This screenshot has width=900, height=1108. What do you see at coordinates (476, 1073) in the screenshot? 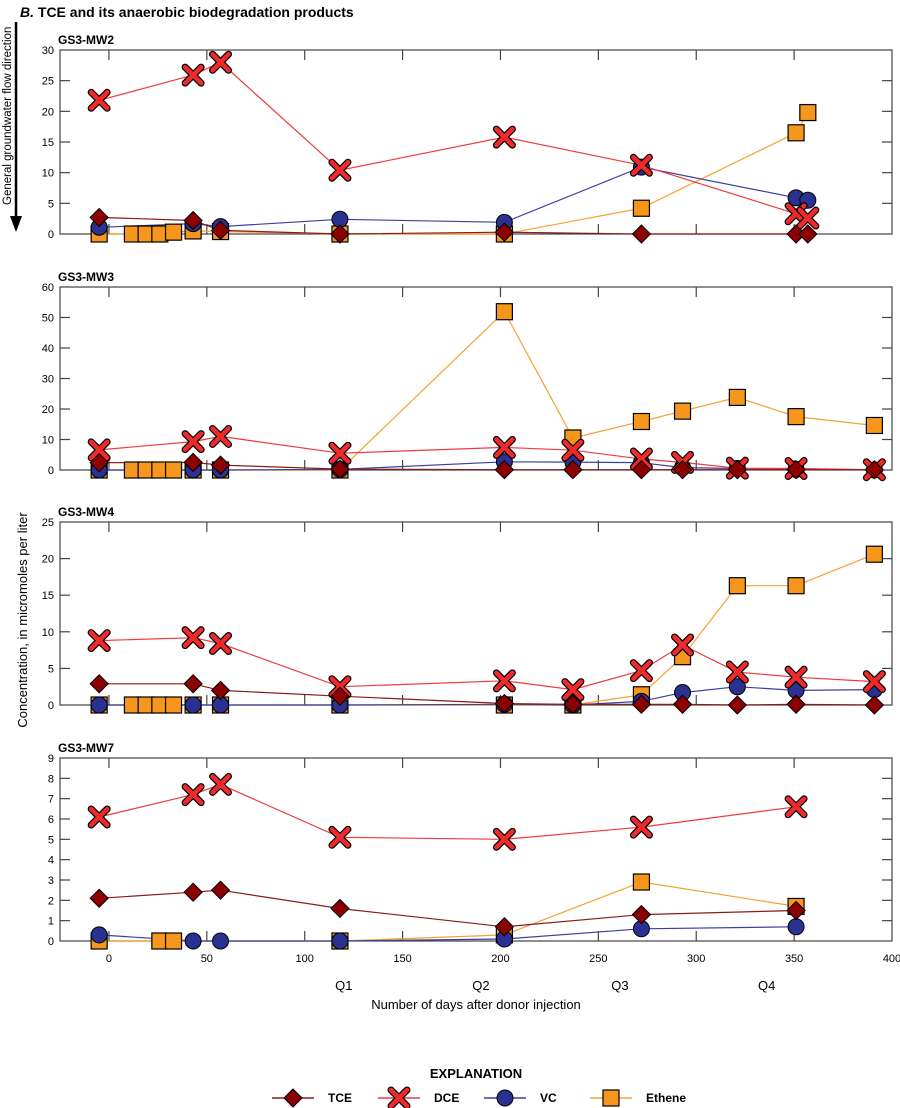
I see `legend-title: EXPLANATION` at bounding box center [476, 1073].